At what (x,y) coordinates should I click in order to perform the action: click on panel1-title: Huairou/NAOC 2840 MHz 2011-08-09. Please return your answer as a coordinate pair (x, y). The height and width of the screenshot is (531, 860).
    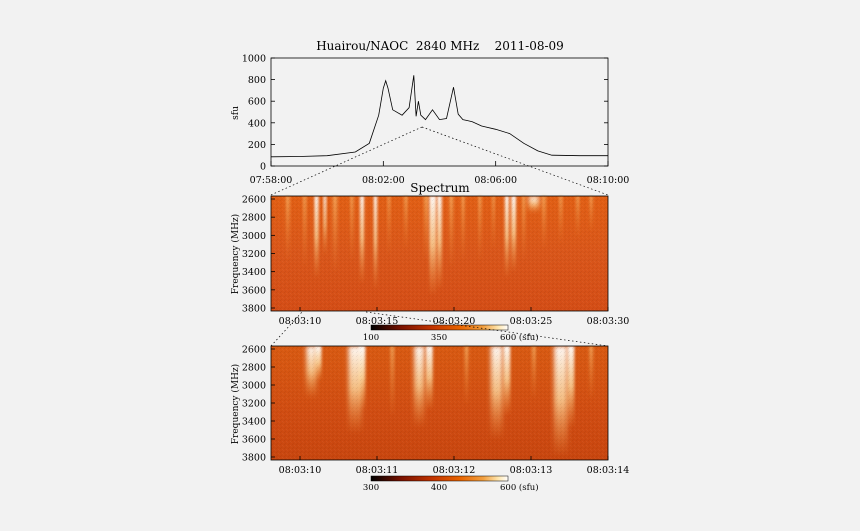
    Looking at the image, I should click on (440, 46).